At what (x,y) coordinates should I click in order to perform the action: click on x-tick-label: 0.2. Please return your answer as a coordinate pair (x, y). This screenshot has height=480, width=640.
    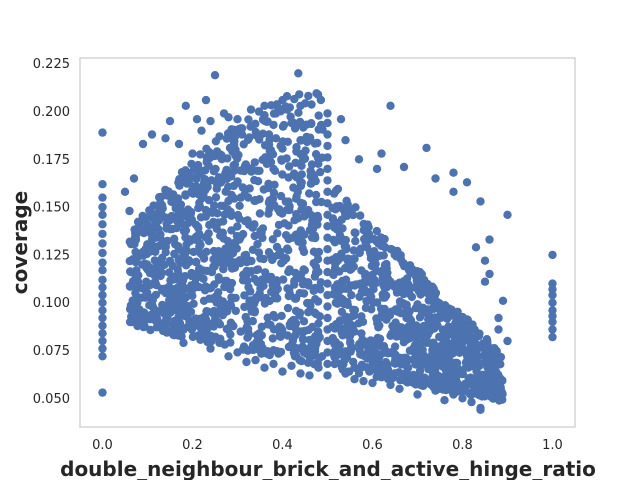
    Looking at the image, I should click on (192, 445).